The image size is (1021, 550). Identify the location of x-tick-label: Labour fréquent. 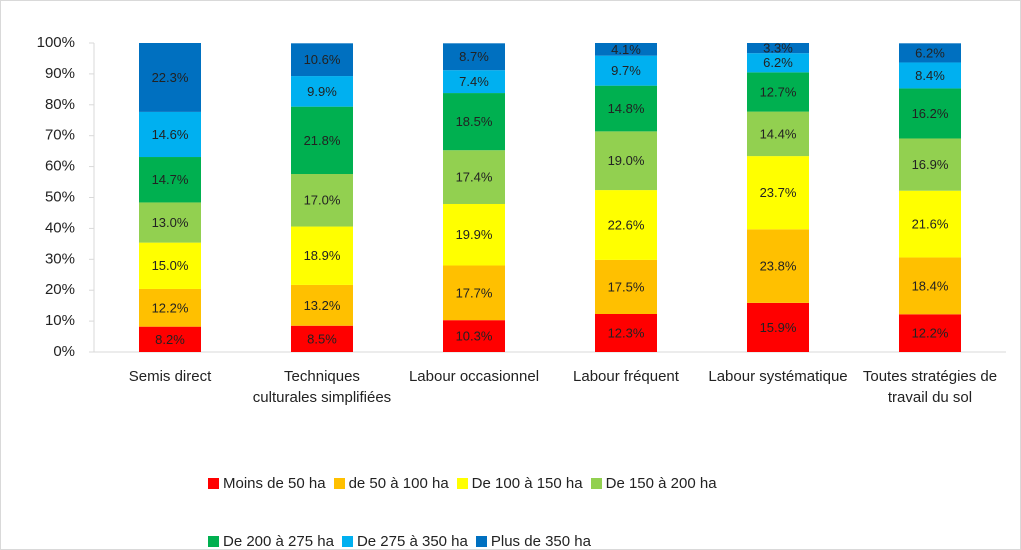
(626, 376).